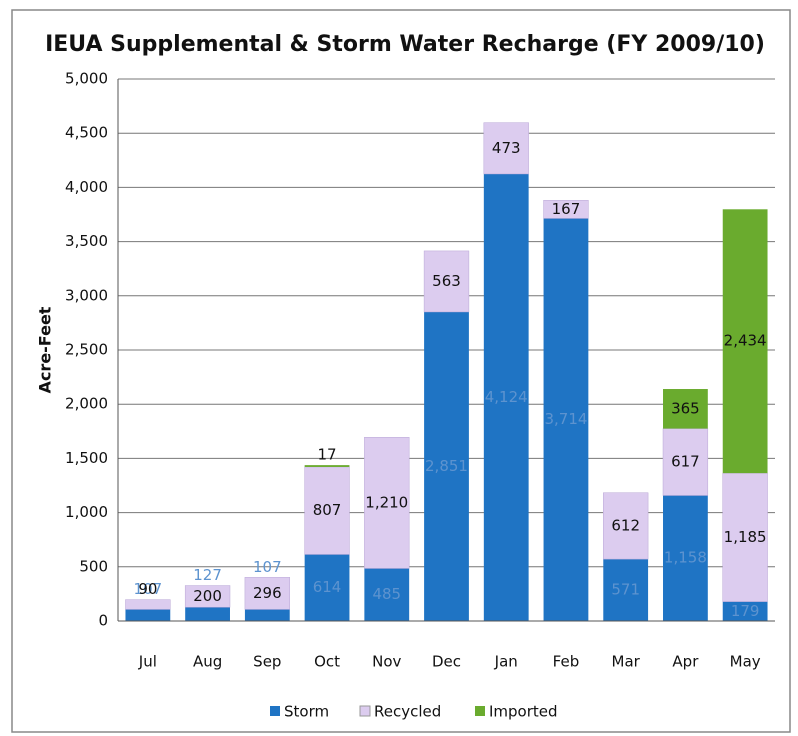  I want to click on y-tick-label: 2,500, so click(86, 350).